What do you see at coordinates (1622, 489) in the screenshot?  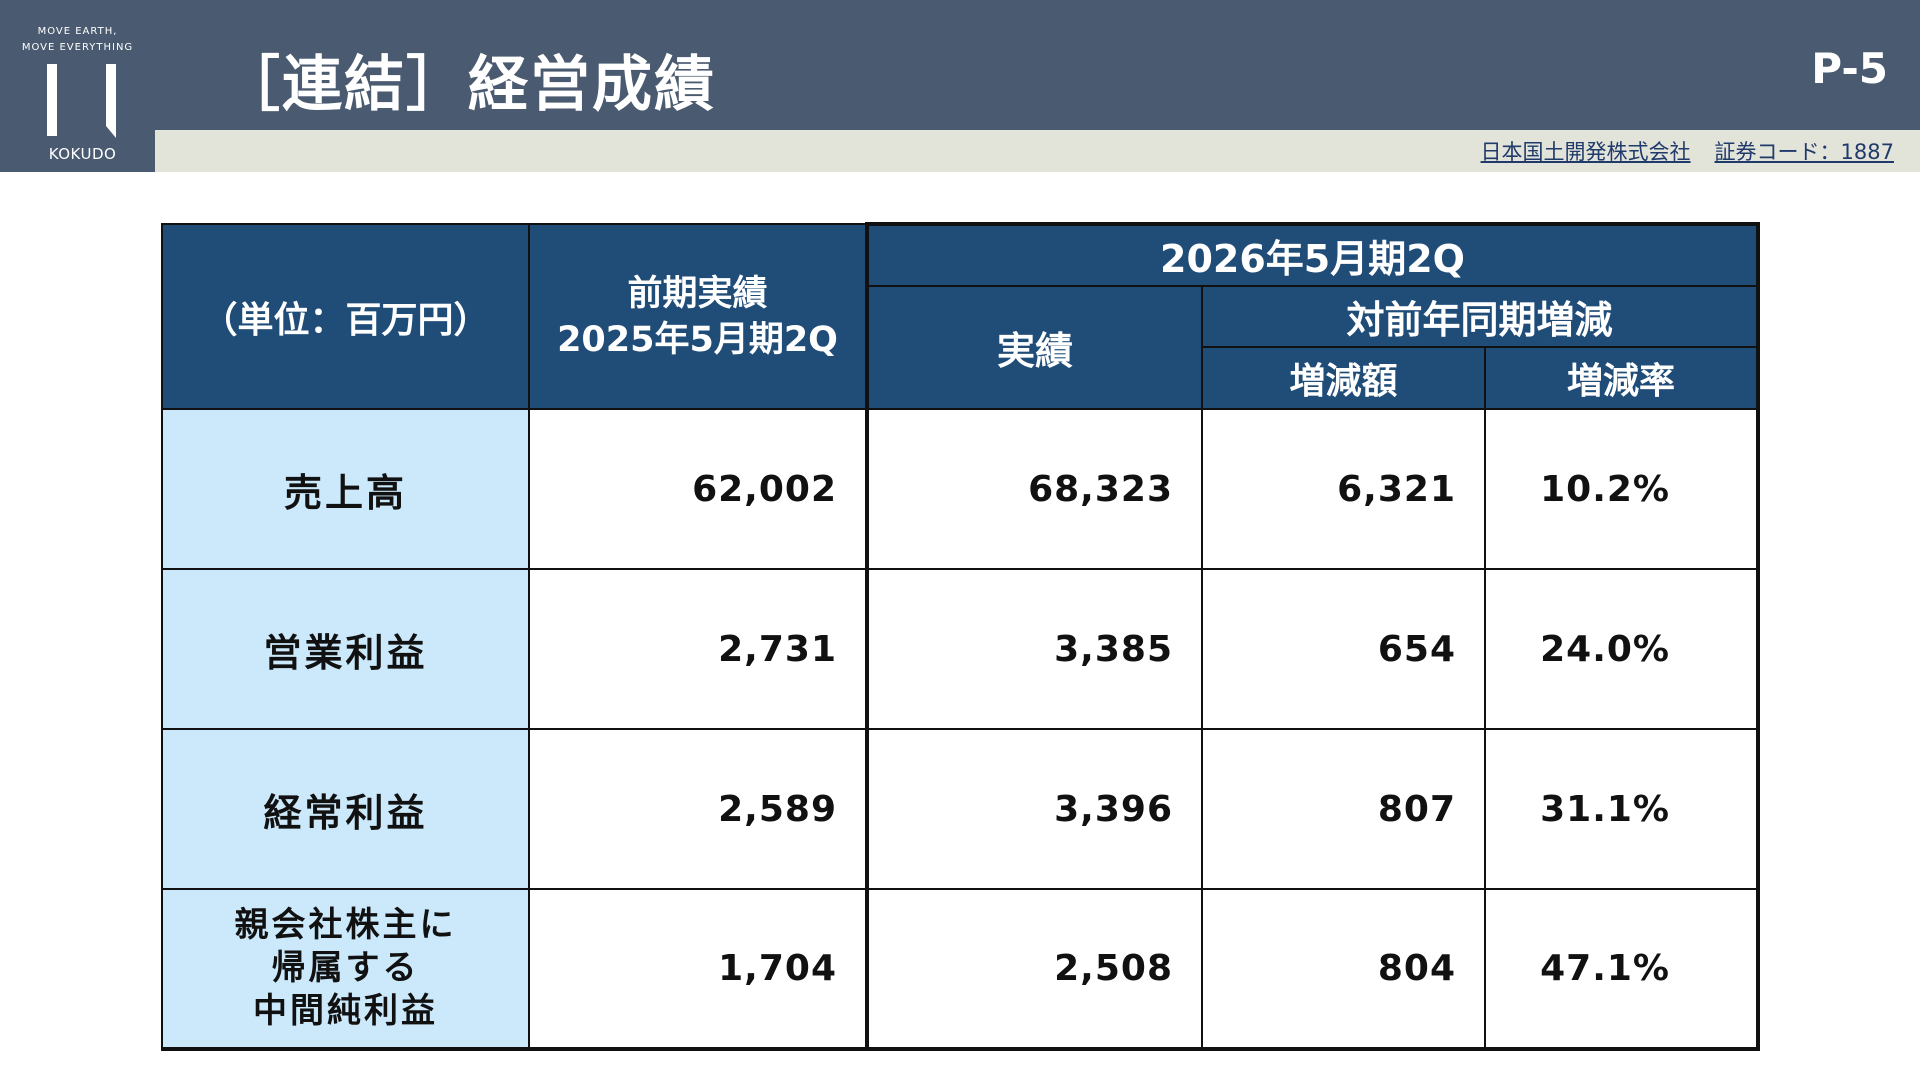 I see `rate-value: 10.2%` at bounding box center [1622, 489].